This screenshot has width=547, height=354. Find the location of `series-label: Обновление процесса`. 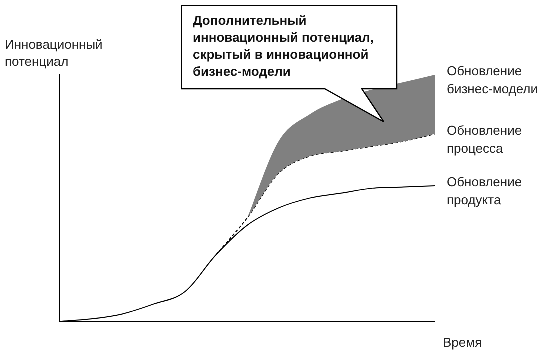

series-label: Обновление процесса is located at coordinates (484, 139).